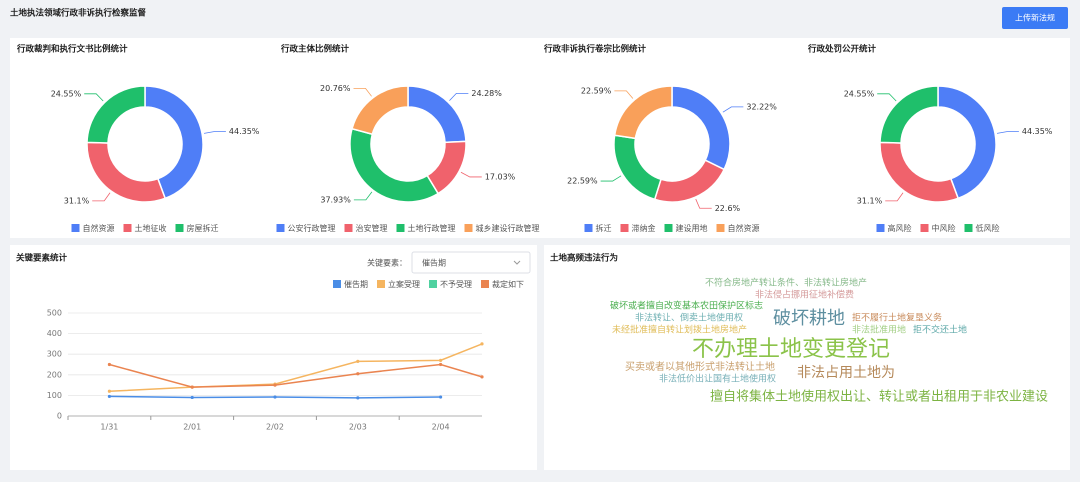  Describe the element at coordinates (54, 374) in the screenshot. I see `y-tick-label: 200` at that location.